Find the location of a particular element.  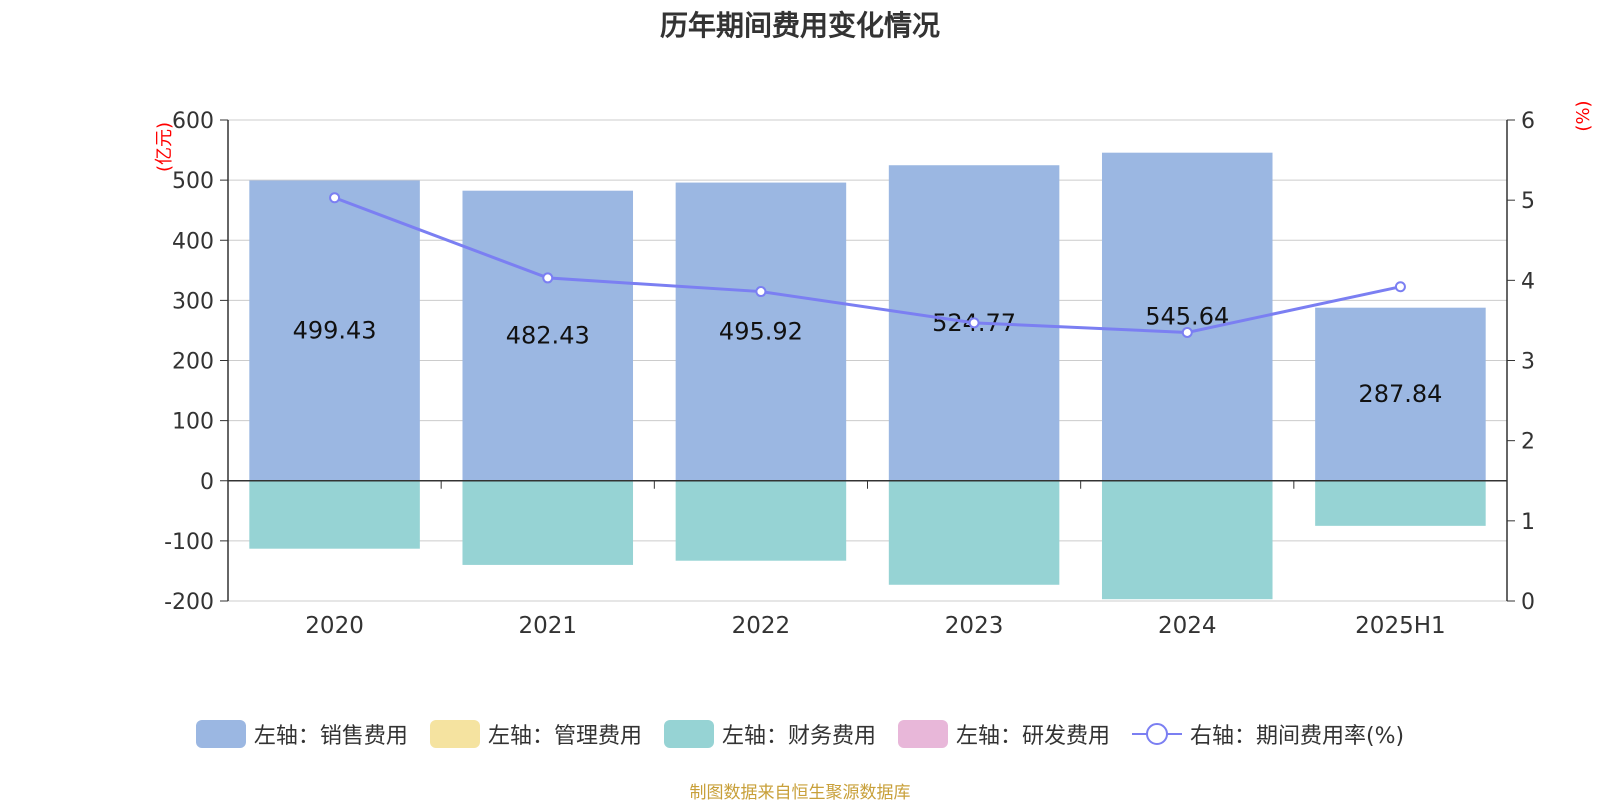

legend-label: 左轴：研发费用 is located at coordinates (1032, 736).